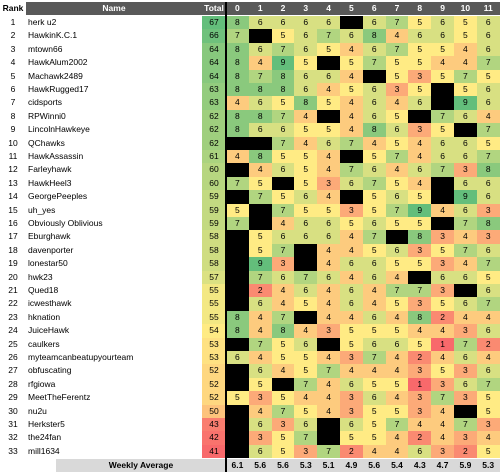 The height and width of the screenshot is (472, 500). Describe the element at coordinates (260, 8) in the screenshot. I see `header-week: 1` at that location.